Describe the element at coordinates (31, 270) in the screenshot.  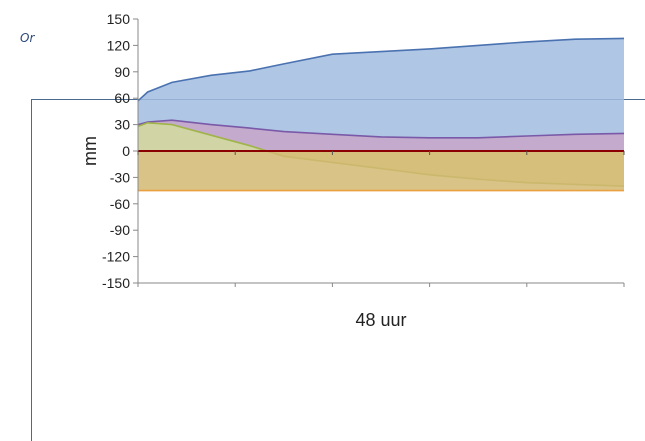
I see `frame-line-vertical` at that location.